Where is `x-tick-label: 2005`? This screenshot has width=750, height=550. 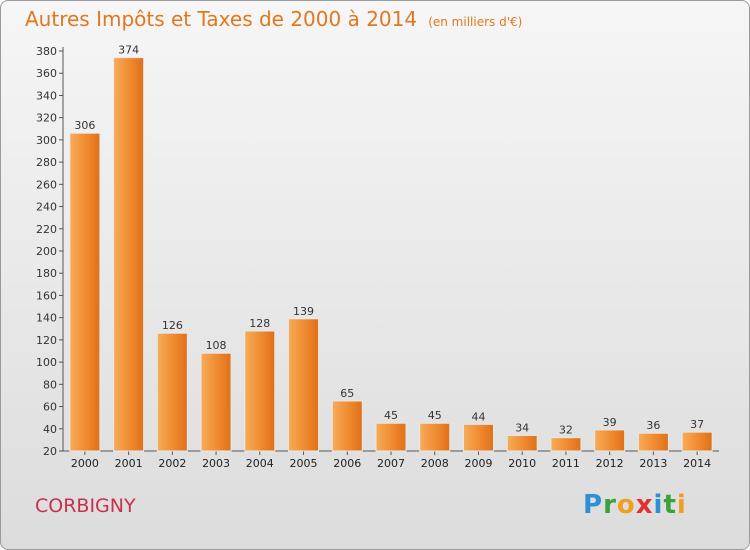 x-tick-label: 2005 is located at coordinates (304, 463).